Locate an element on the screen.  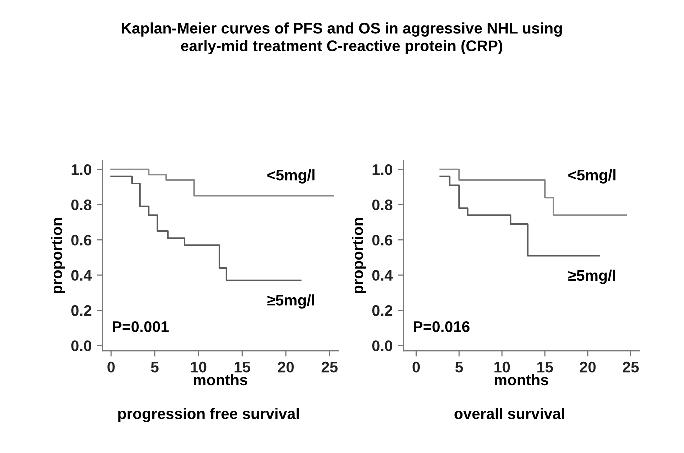
chart-title: Kaplan-Meier curves of PFS and OS in aggressive NHL using early-mid treatment C-reactive protein (CRP) is located at coordinates (342, 38).